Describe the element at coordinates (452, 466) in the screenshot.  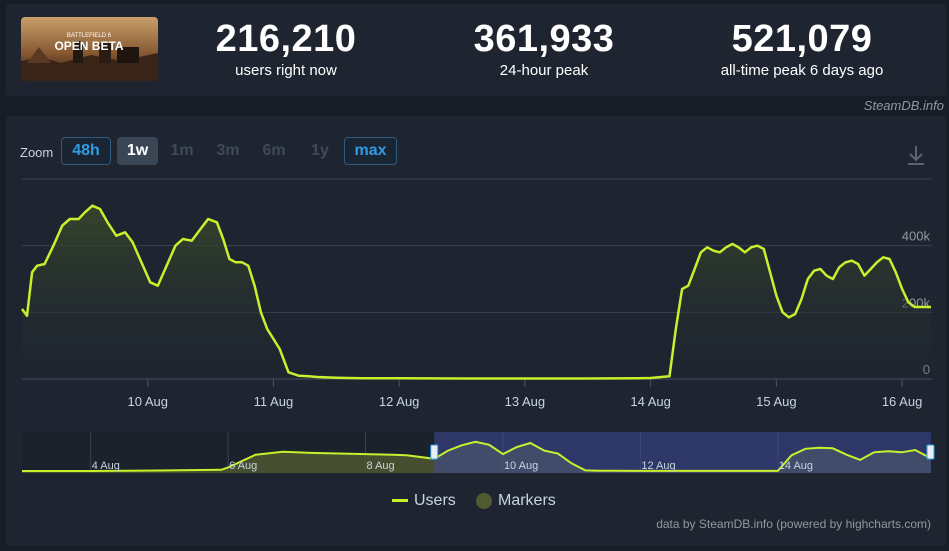
I see `navigator-labels: 4 Aug 6 Aug 8 Aug 10 Aug 12 Aug 14 Aug` at that location.